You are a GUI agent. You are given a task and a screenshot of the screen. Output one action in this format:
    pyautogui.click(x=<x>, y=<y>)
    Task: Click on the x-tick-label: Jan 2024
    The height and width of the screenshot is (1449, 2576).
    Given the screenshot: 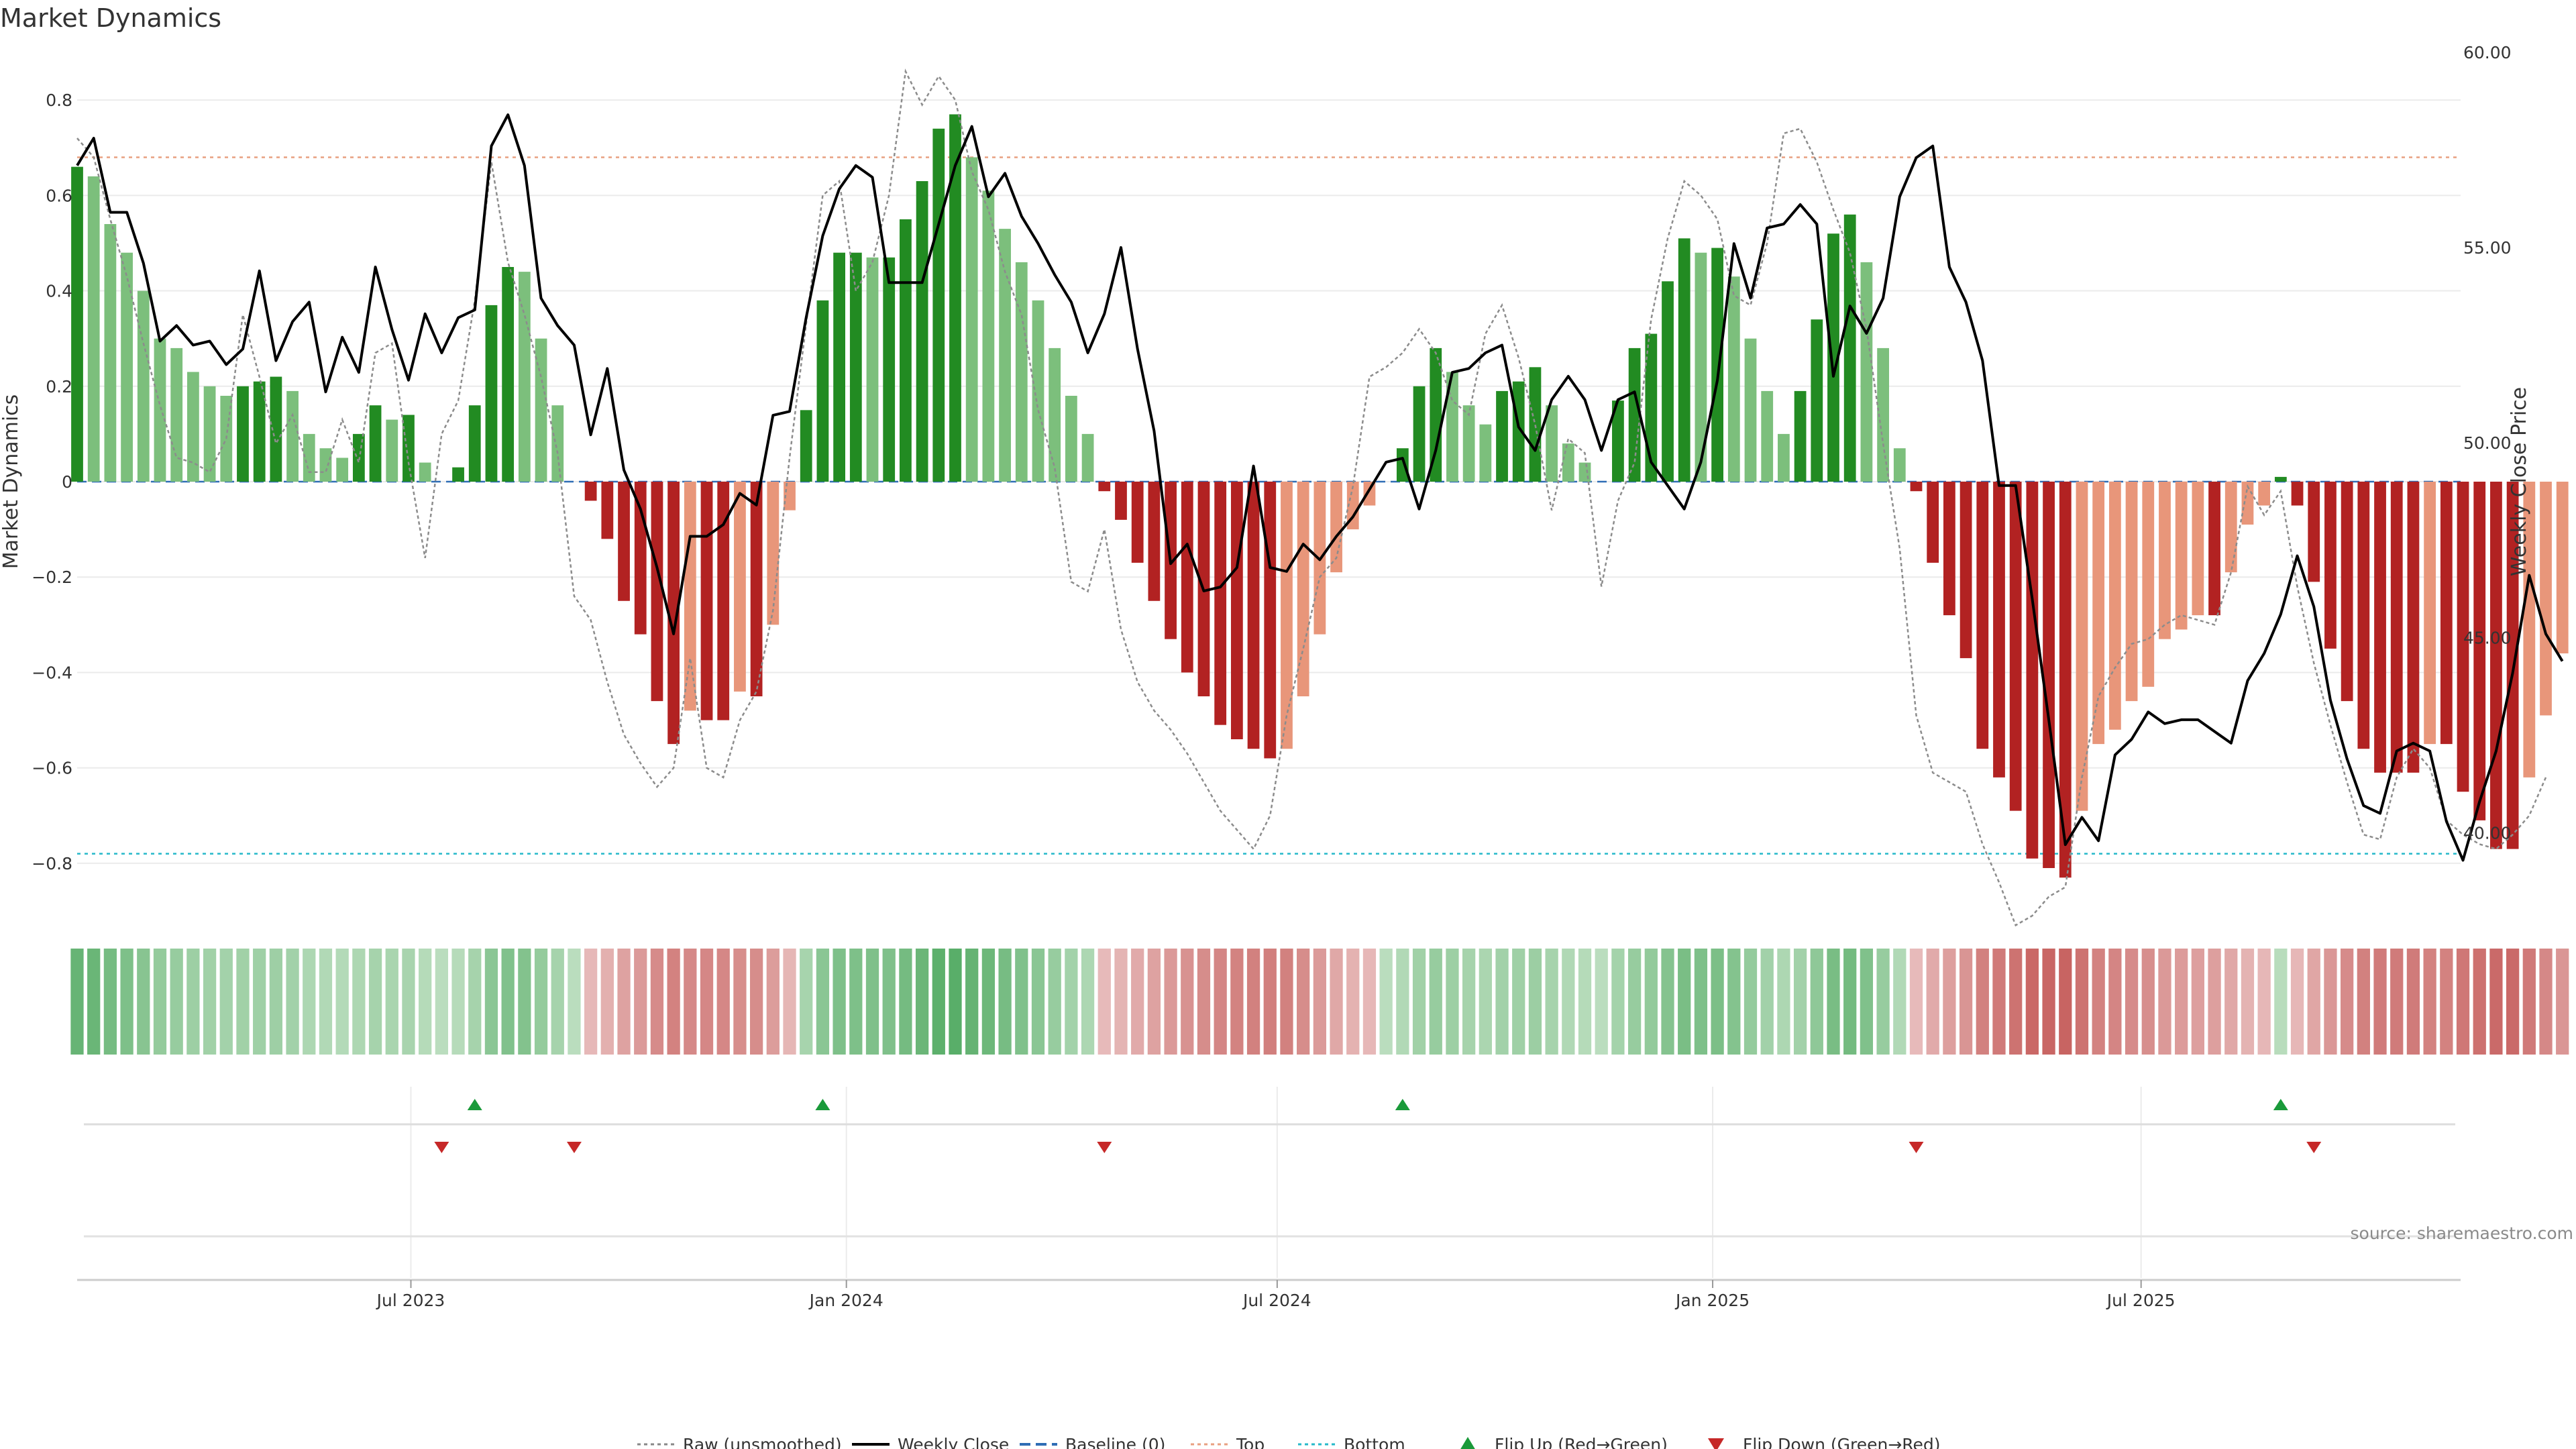 What is the action you would take?
    pyautogui.click(x=845, y=1300)
    